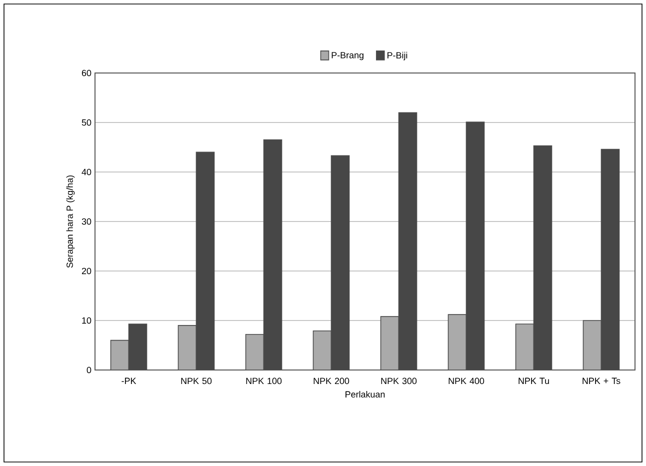  What do you see at coordinates (533, 381) in the screenshot?
I see `x-tick-label: NPK Tu` at bounding box center [533, 381].